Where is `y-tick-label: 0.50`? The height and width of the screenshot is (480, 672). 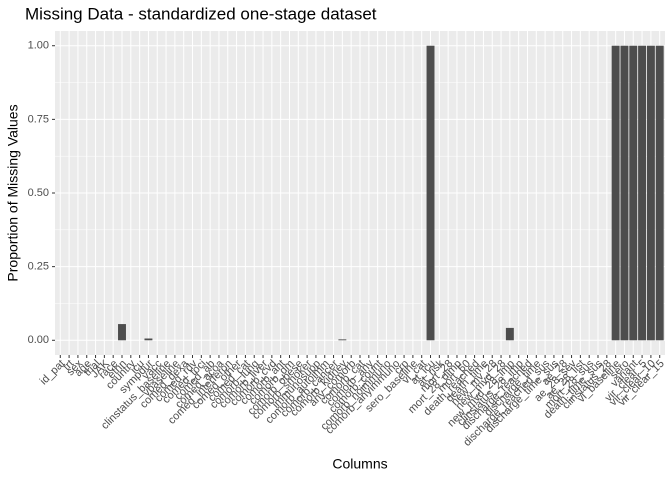
y-tick-label: 0.50 is located at coordinates (38, 193).